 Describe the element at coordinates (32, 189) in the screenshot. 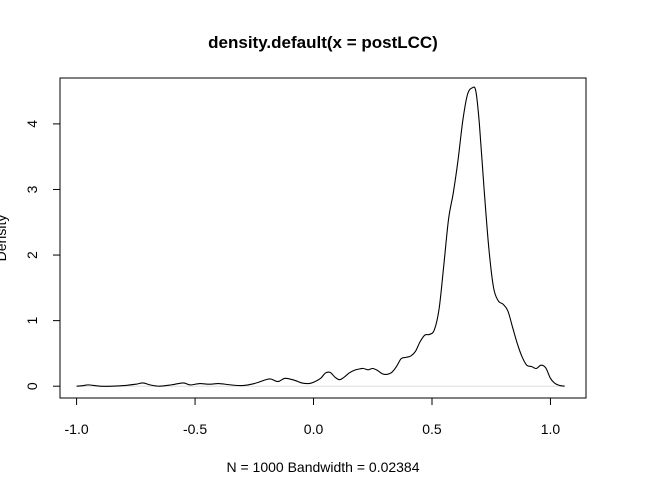

I see `y-tick-label: 3` at that location.